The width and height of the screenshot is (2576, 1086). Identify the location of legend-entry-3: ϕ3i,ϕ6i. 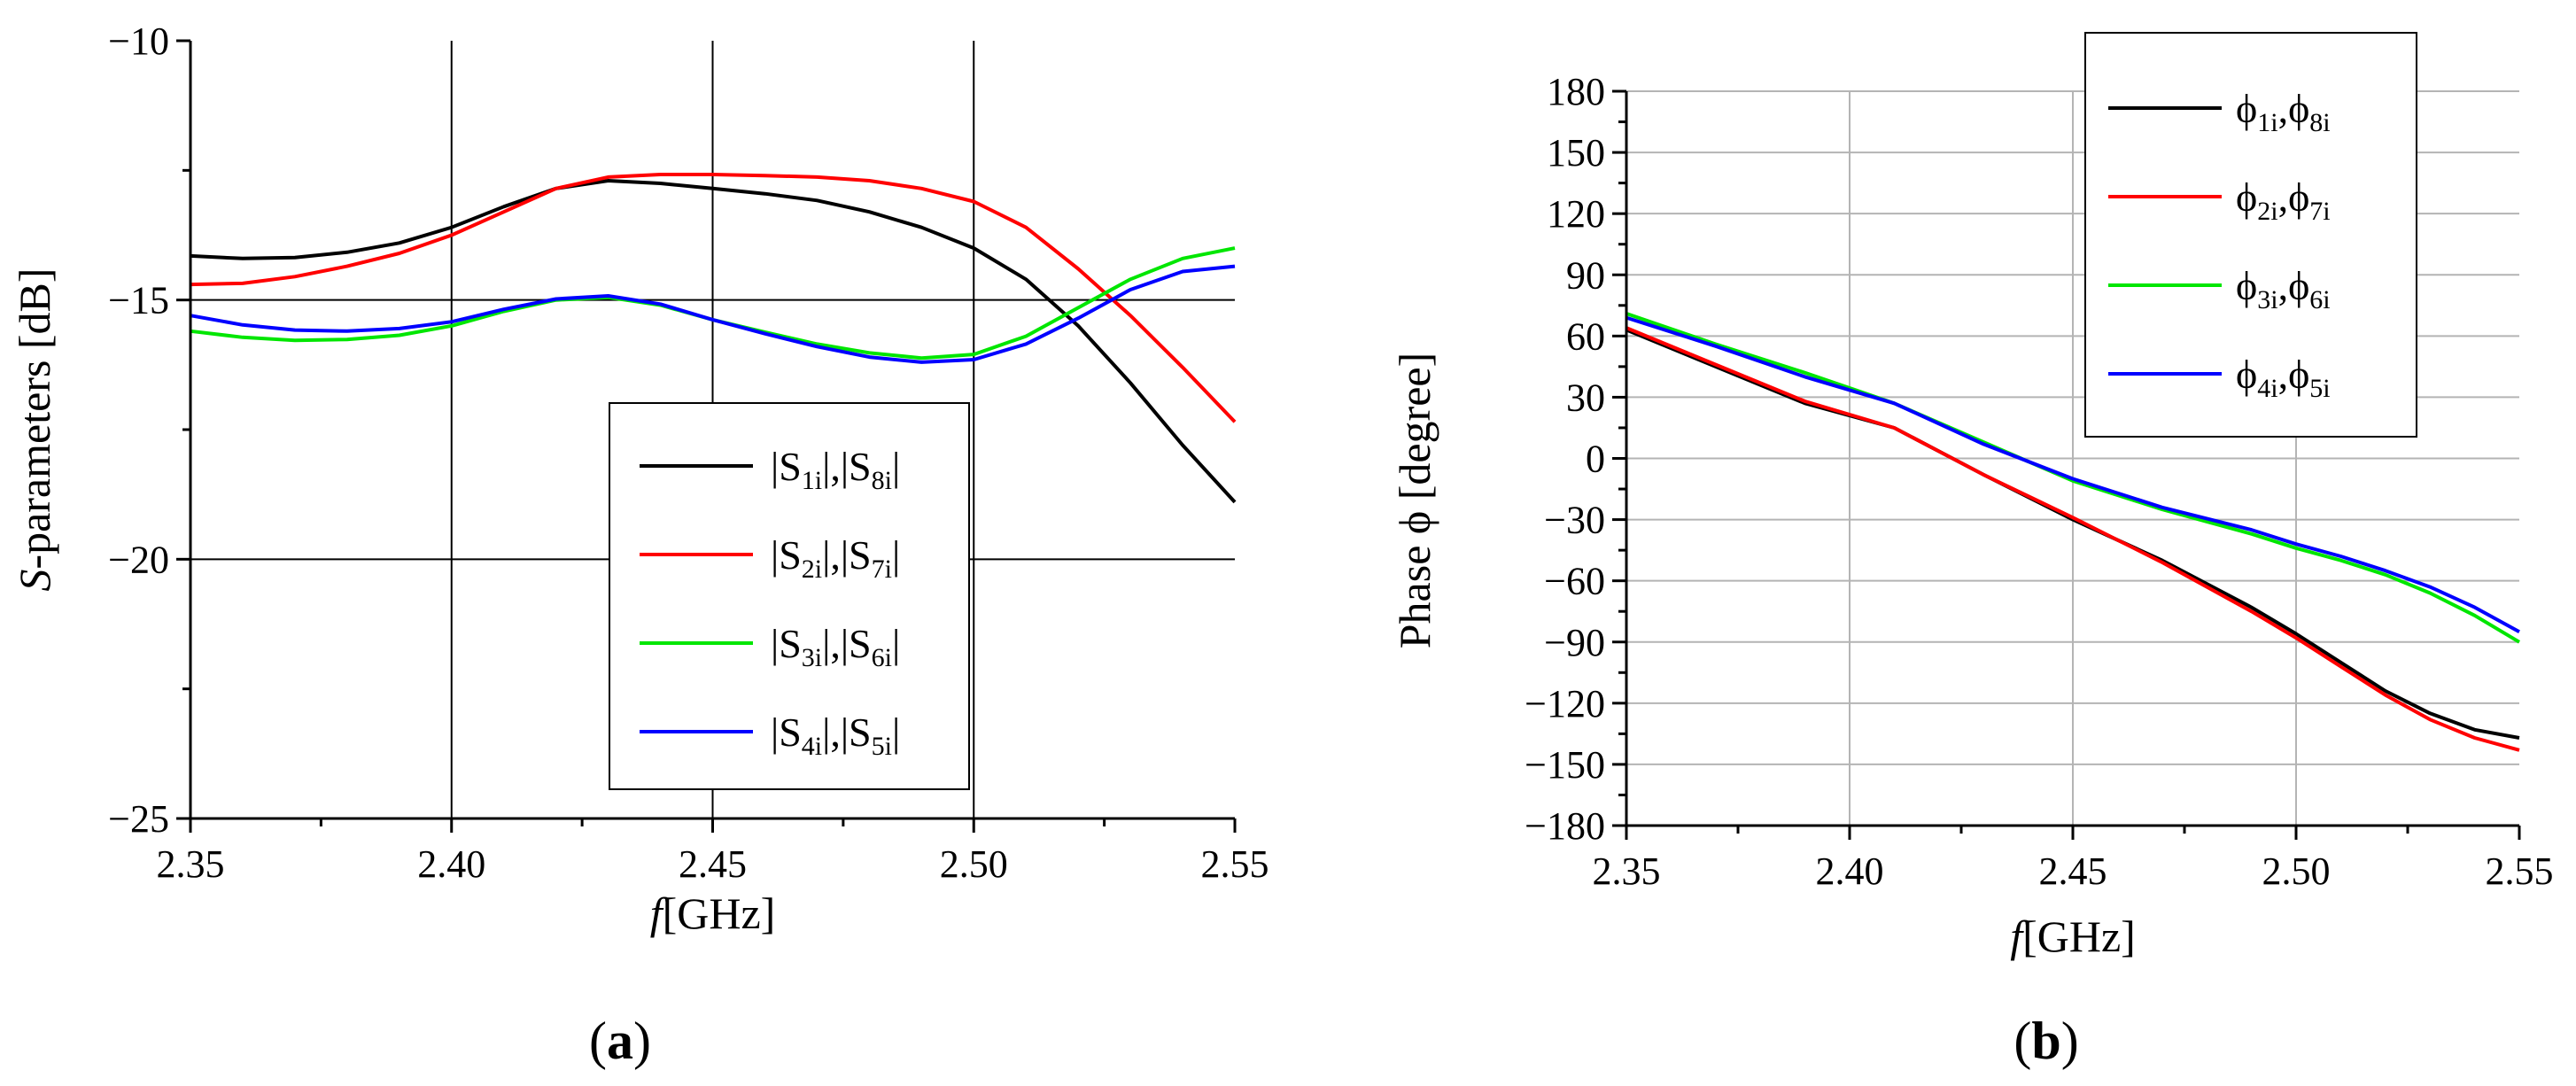
(2283, 288).